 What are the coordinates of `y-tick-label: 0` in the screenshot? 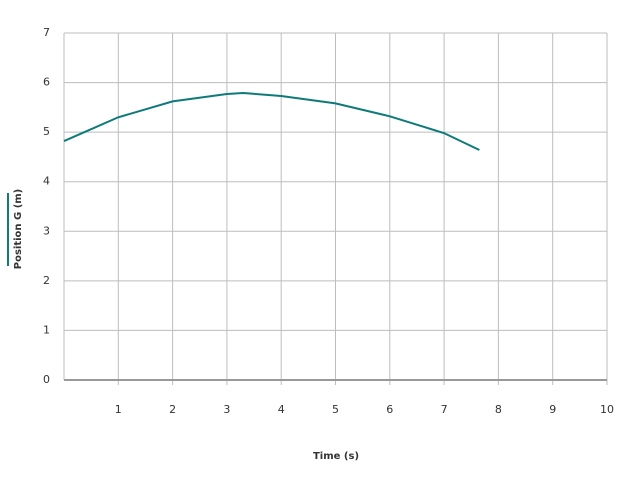 It's located at (46, 379).